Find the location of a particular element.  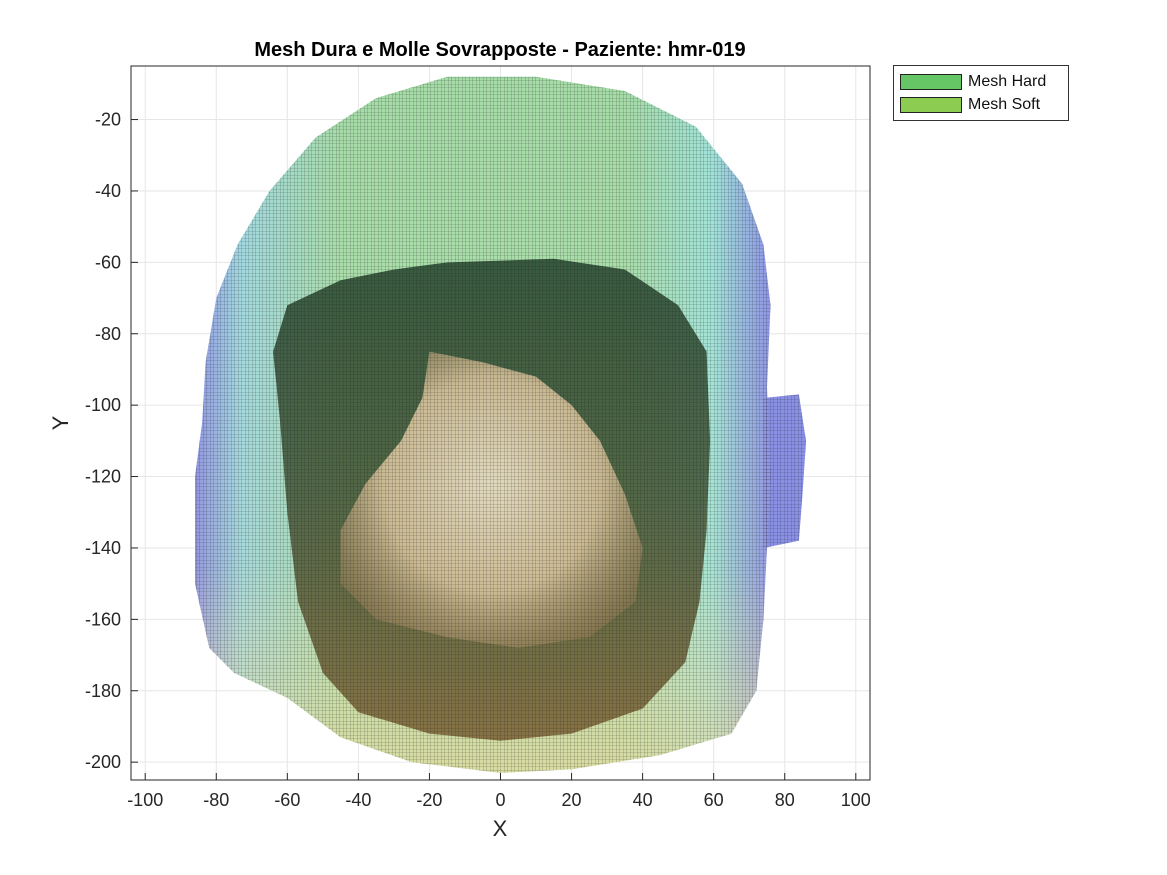

x-tick-label: -60 is located at coordinates (287, 800).